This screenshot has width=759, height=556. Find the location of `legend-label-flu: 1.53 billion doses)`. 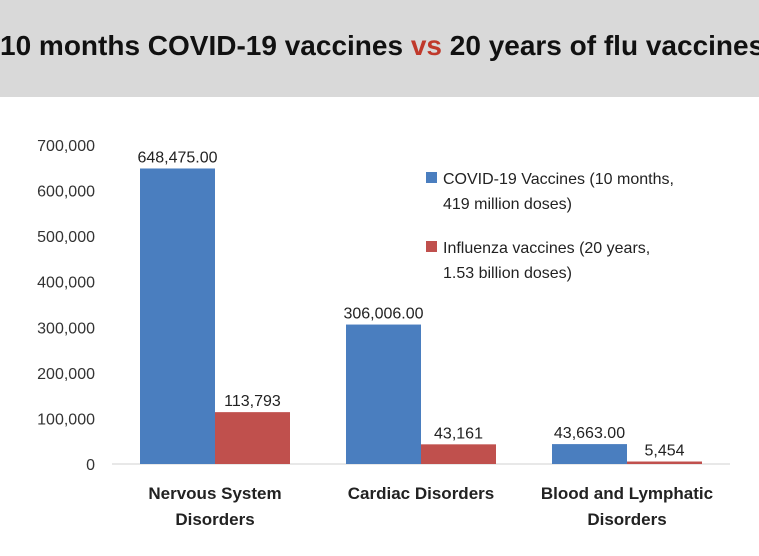

legend-label-flu: 1.53 billion doses) is located at coordinates (507, 273).